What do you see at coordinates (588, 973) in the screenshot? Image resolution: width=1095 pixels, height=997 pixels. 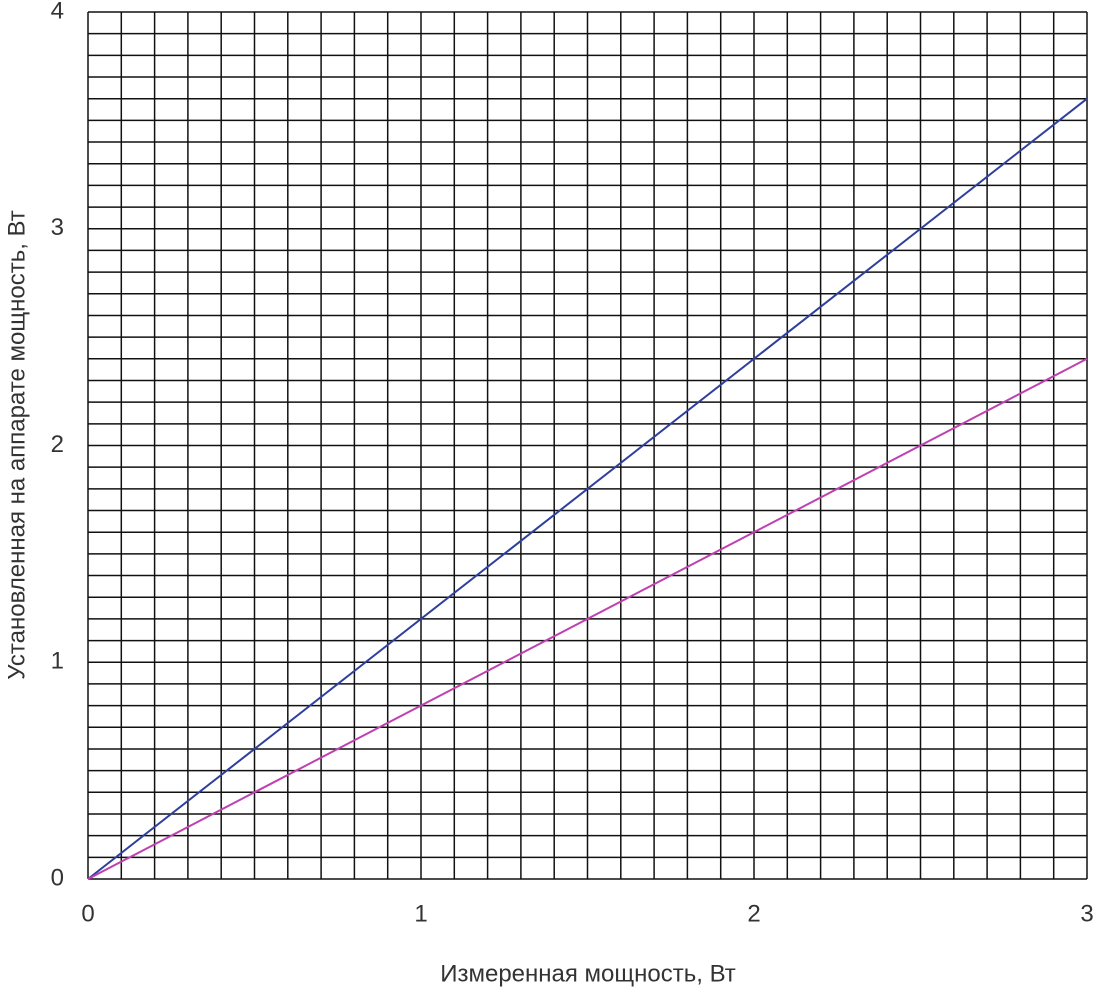 I see `x-axis-label: Измеренная мощность, Вт` at bounding box center [588, 973].